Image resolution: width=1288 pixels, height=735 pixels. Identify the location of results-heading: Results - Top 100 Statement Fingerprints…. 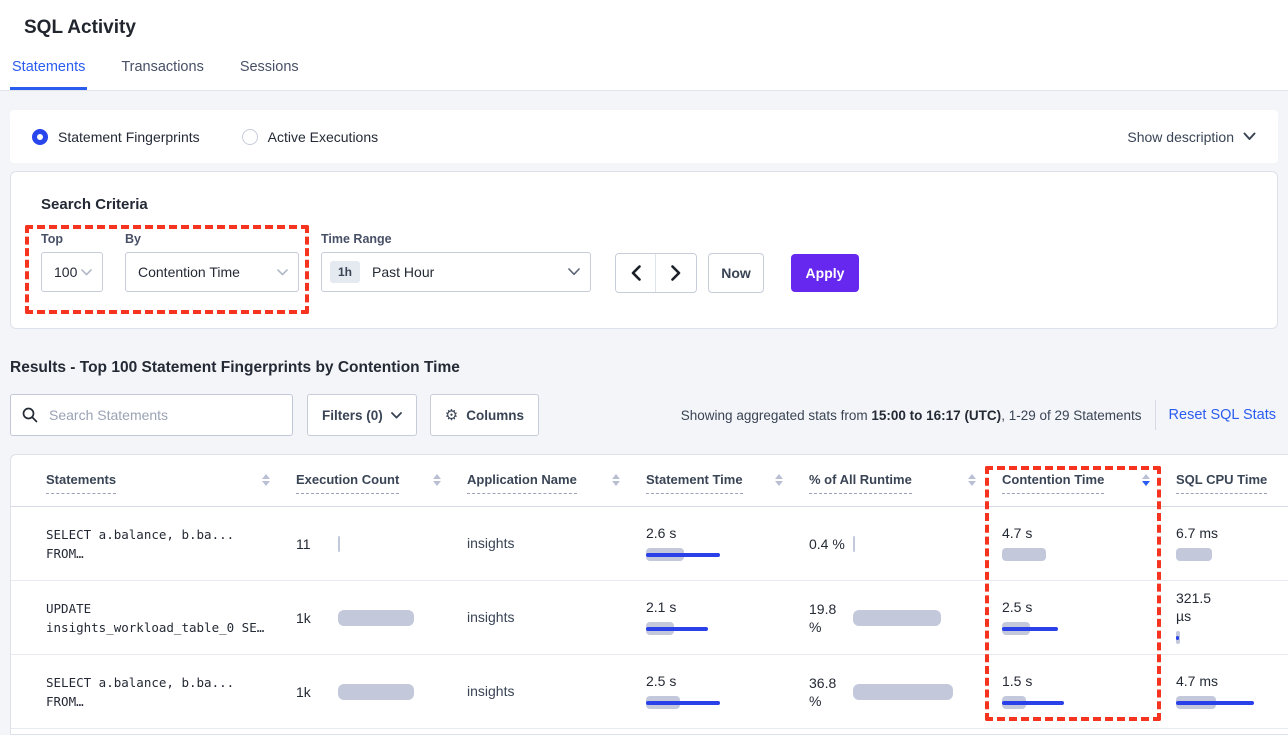
(235, 367).